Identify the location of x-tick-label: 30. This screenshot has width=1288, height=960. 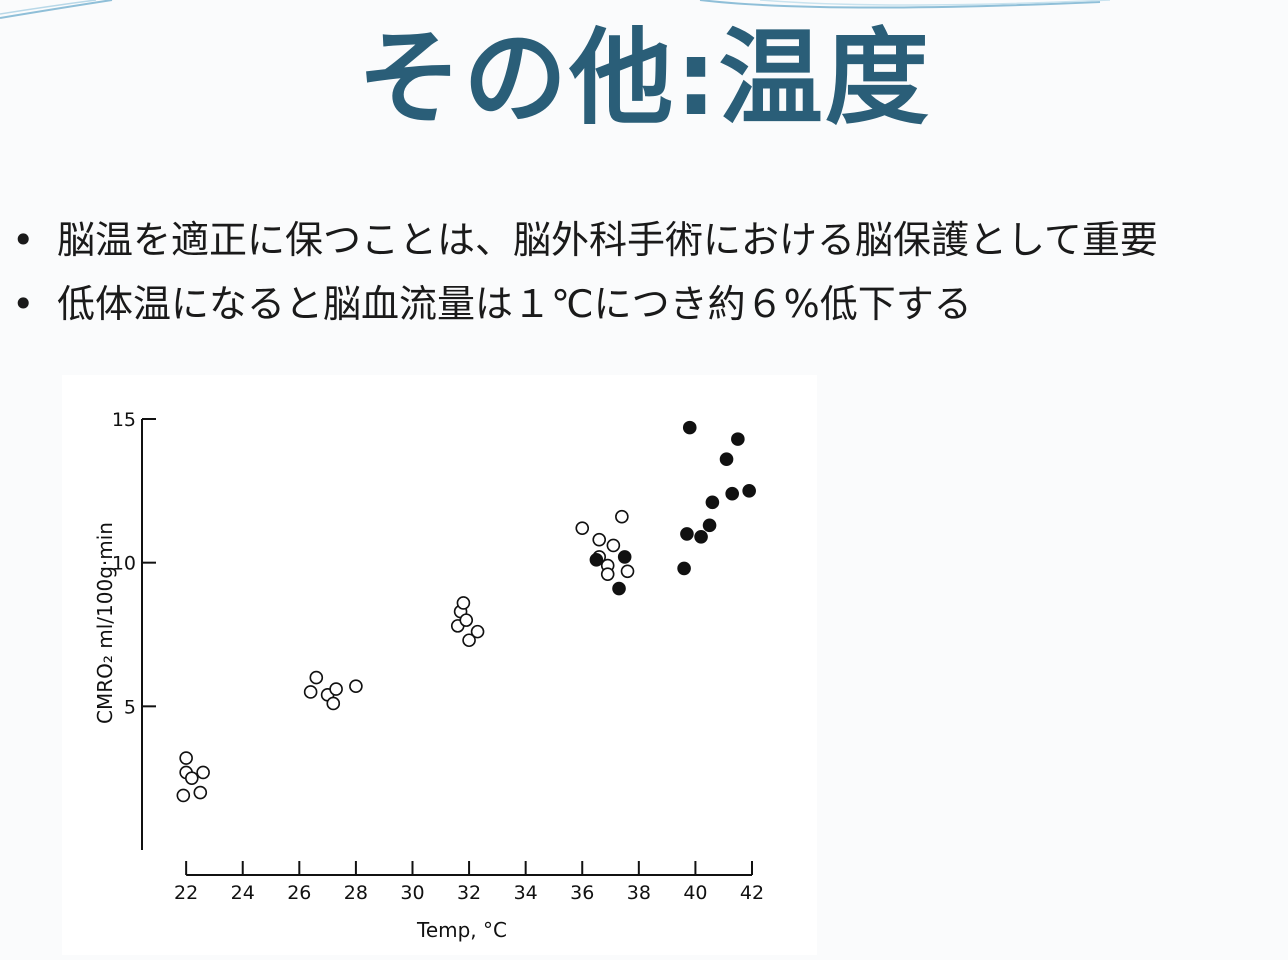
(412, 893).